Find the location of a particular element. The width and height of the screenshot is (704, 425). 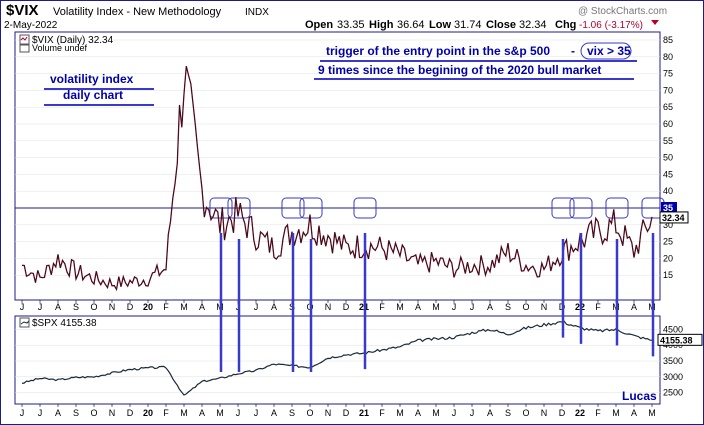

vix-y-tick-label: 80 is located at coordinates (668, 57).